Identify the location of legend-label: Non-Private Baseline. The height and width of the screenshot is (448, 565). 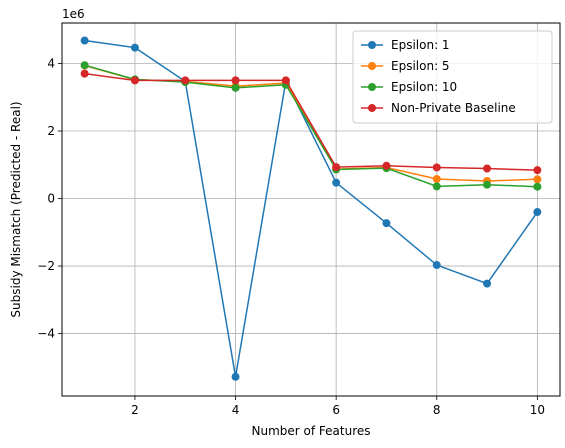
(453, 108).